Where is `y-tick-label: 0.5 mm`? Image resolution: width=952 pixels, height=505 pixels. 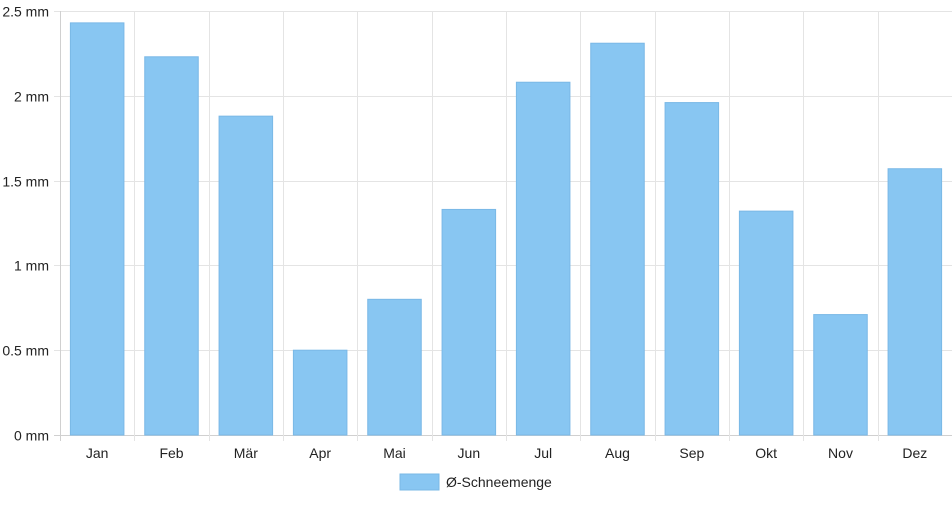
y-tick-label: 0.5 mm is located at coordinates (25, 351).